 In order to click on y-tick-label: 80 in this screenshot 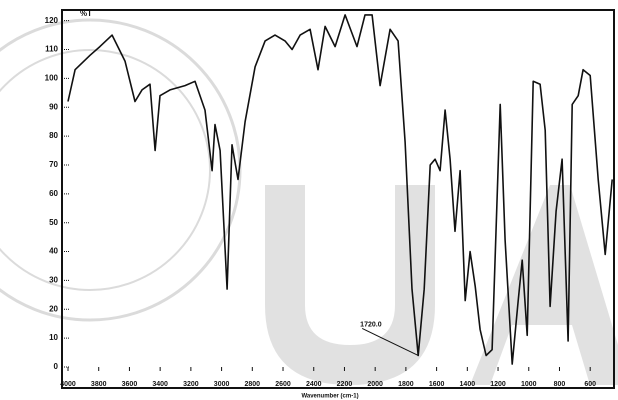, I will do `click(53, 135)`.